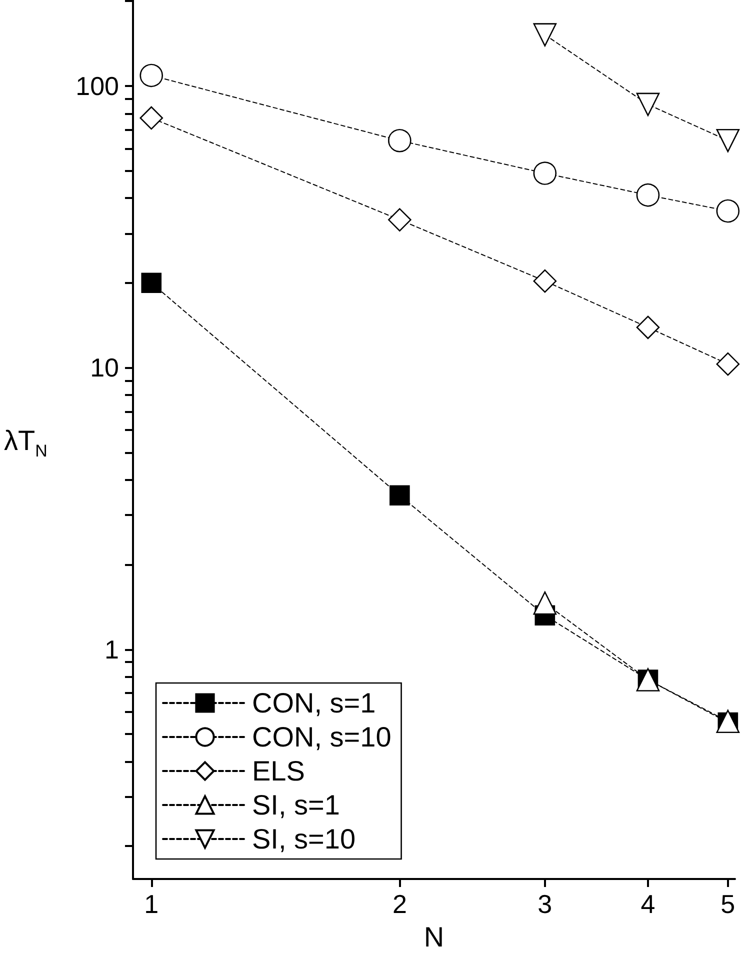  What do you see at coordinates (97, 86) in the screenshot?
I see `y-tick-label: 100` at bounding box center [97, 86].